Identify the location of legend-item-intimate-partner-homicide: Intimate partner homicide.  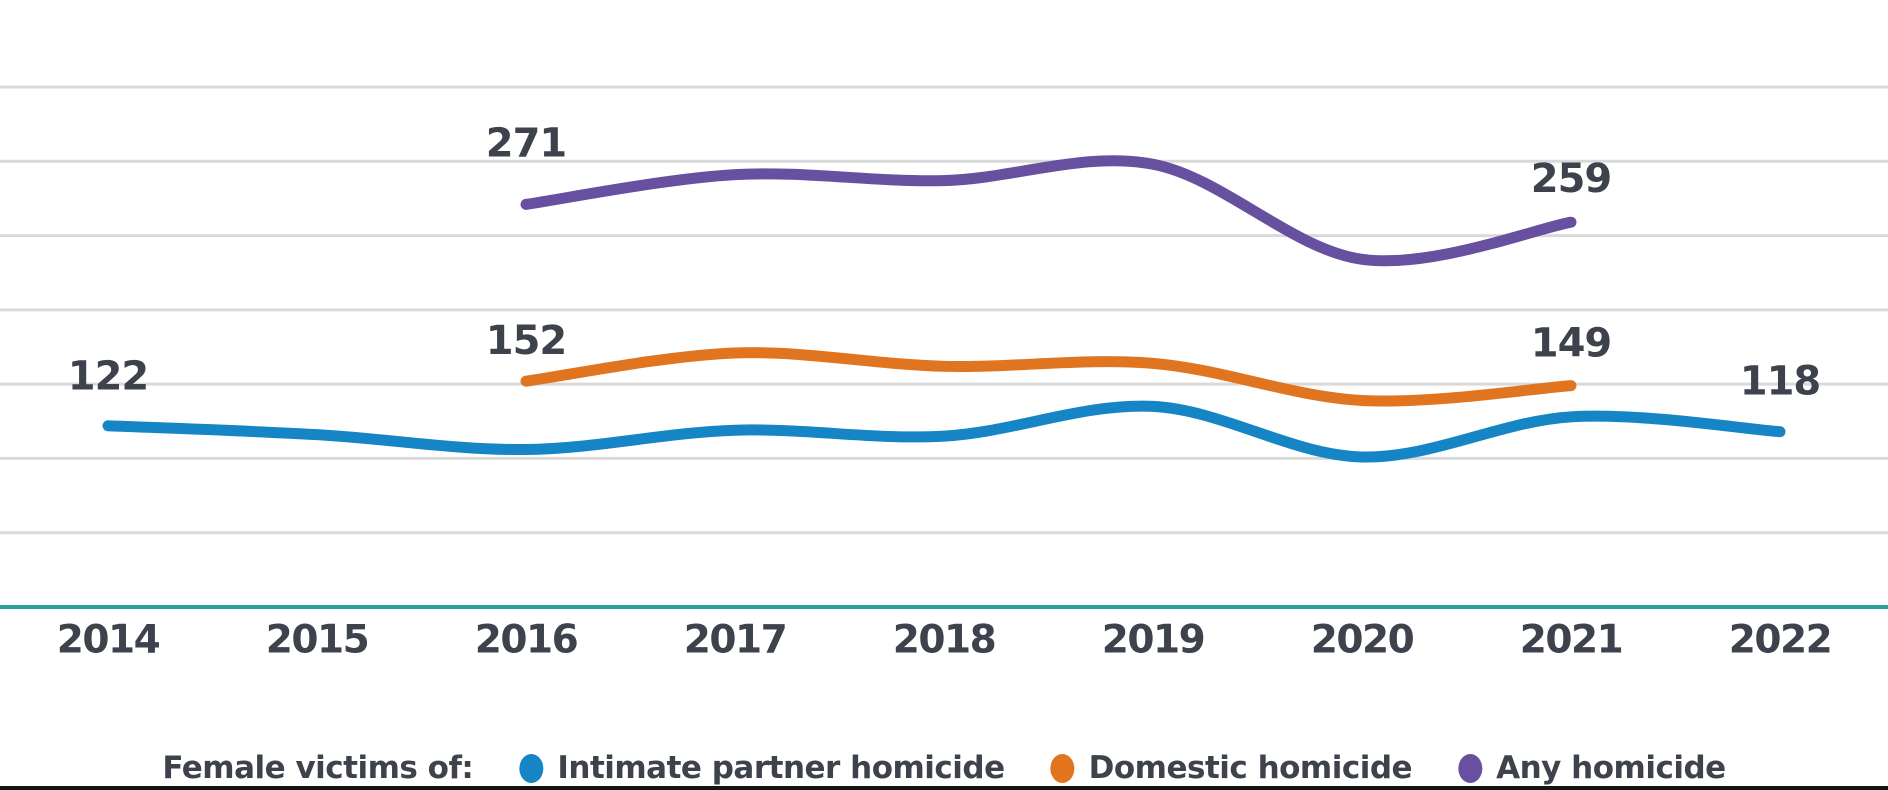
(762, 768).